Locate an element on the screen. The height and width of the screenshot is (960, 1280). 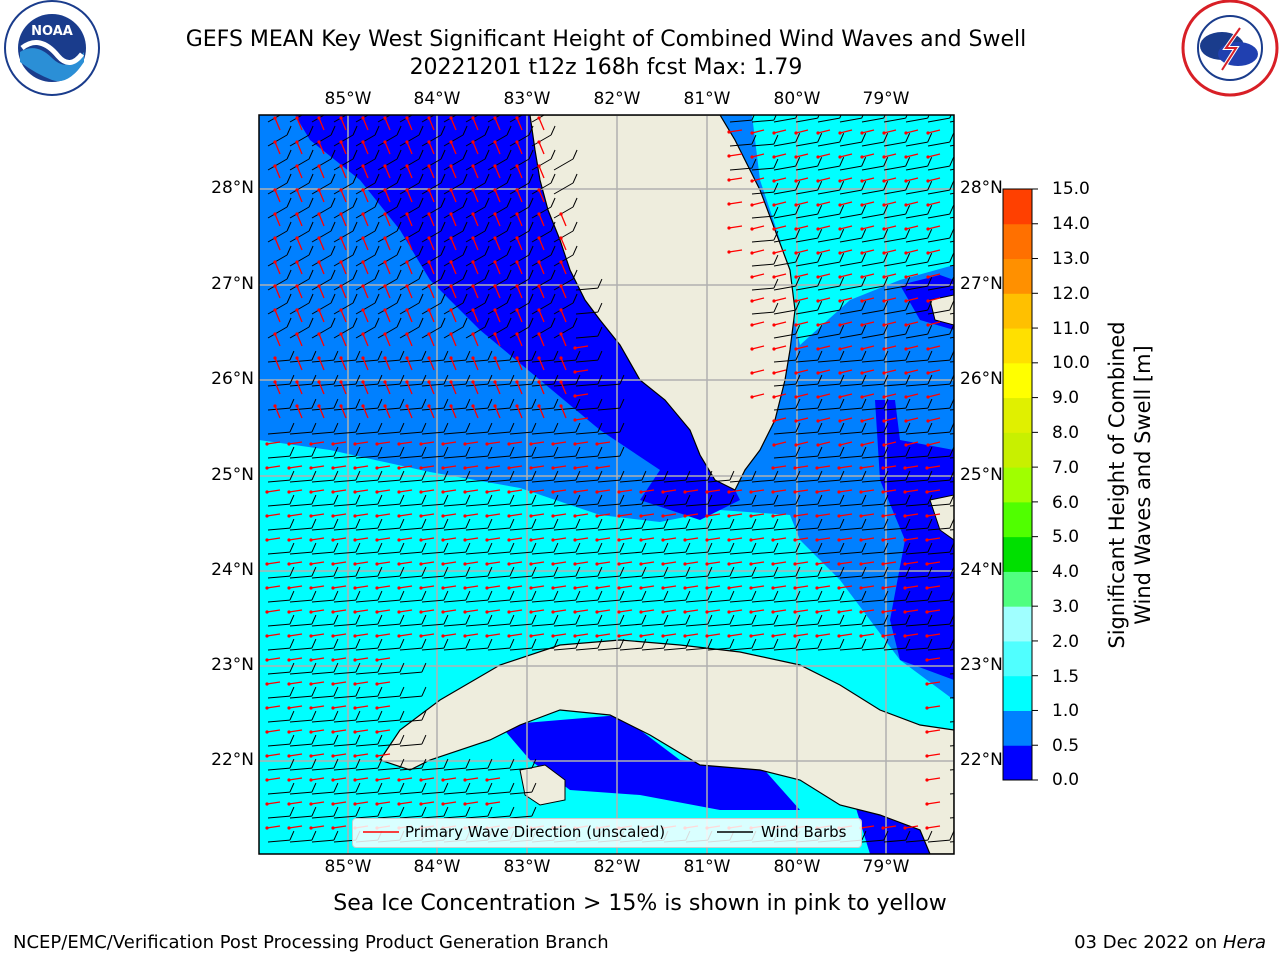
wave-arrow-legend-icon is located at coordinates (381, 832).